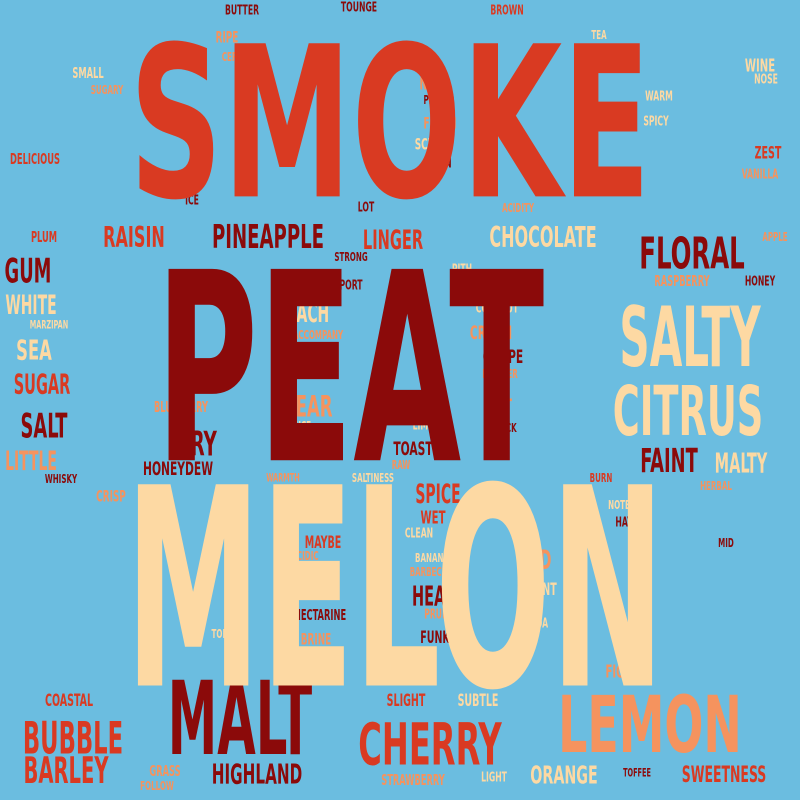 The width and height of the screenshot is (800, 800). I want to click on word-ton: TON, so click(220, 634).